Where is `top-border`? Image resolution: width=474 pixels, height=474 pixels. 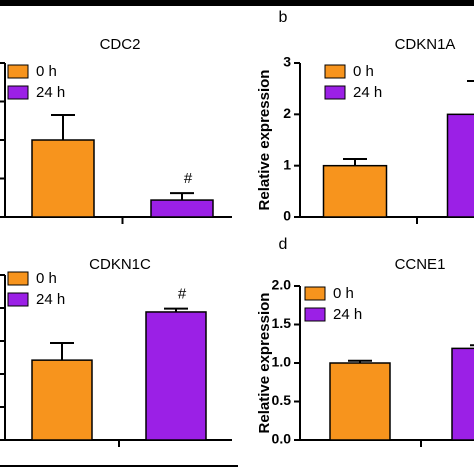
top-border is located at coordinates (237, 3).